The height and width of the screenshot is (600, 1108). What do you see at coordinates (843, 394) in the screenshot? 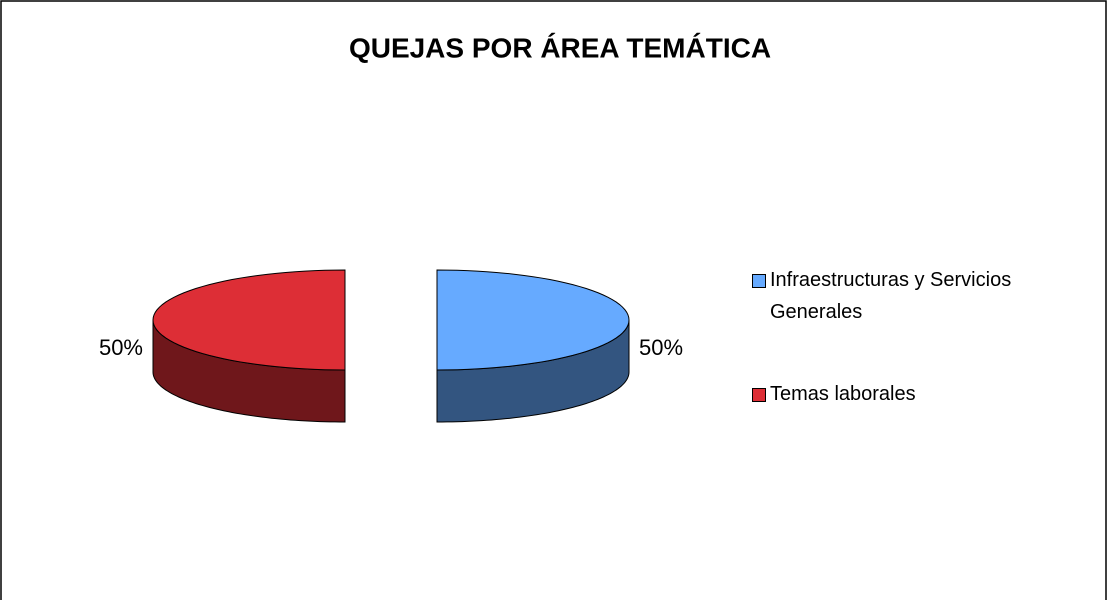
I see `legend-label: Temas laborales` at bounding box center [843, 394].